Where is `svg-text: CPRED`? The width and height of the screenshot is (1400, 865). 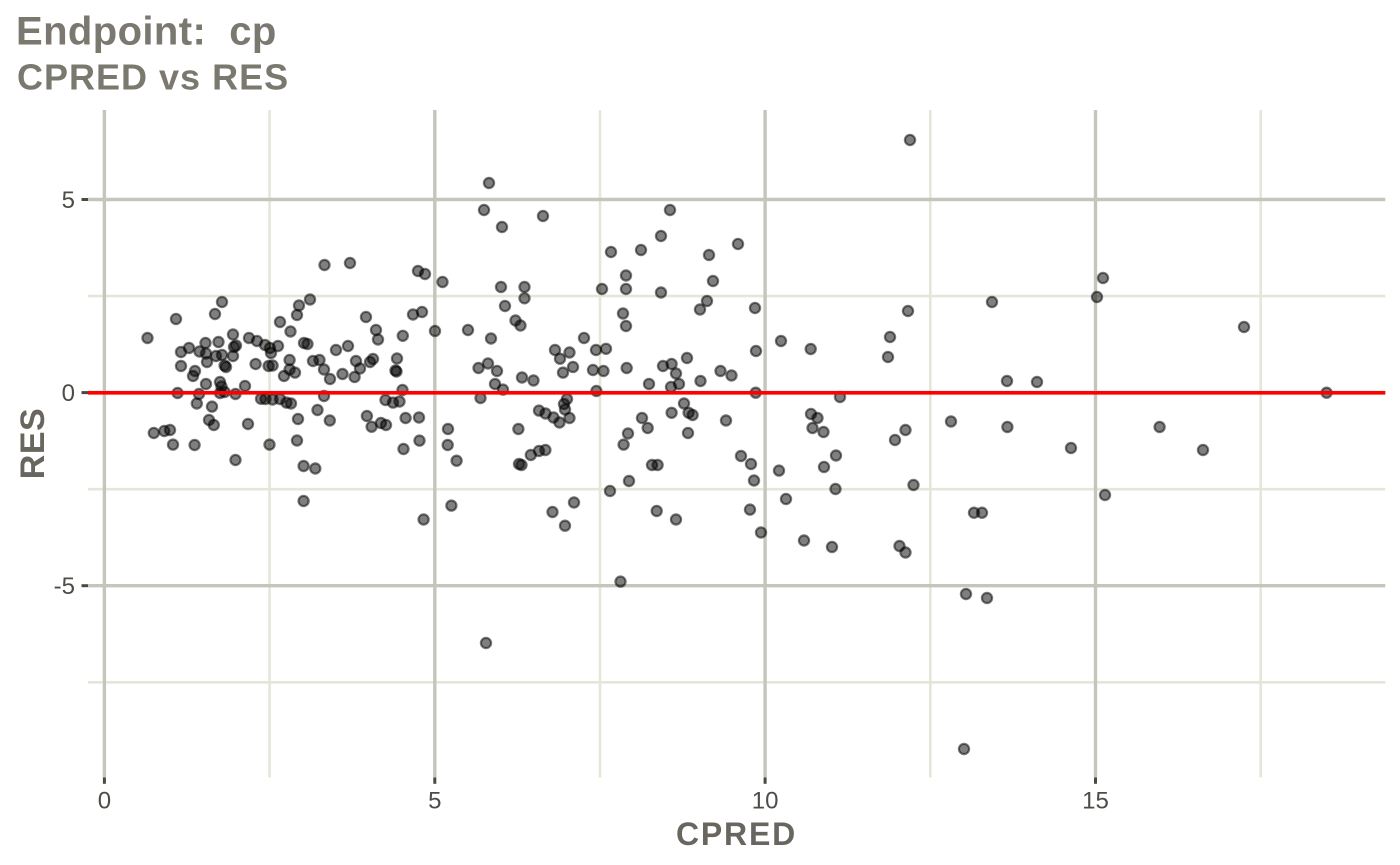
svg-text: CPRED is located at coordinates (736, 834).